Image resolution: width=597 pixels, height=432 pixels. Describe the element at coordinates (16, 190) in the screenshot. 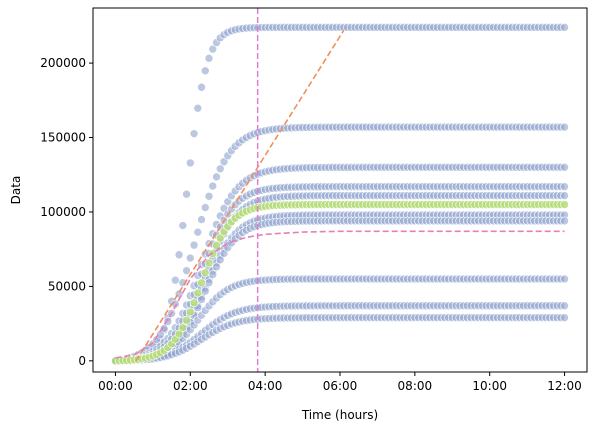

I see `y-axis-label: Data` at that location.